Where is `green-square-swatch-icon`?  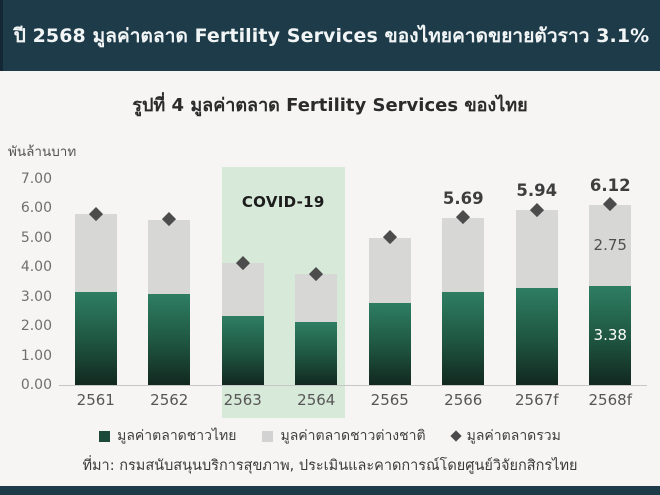 green-square-swatch-icon is located at coordinates (105, 436).